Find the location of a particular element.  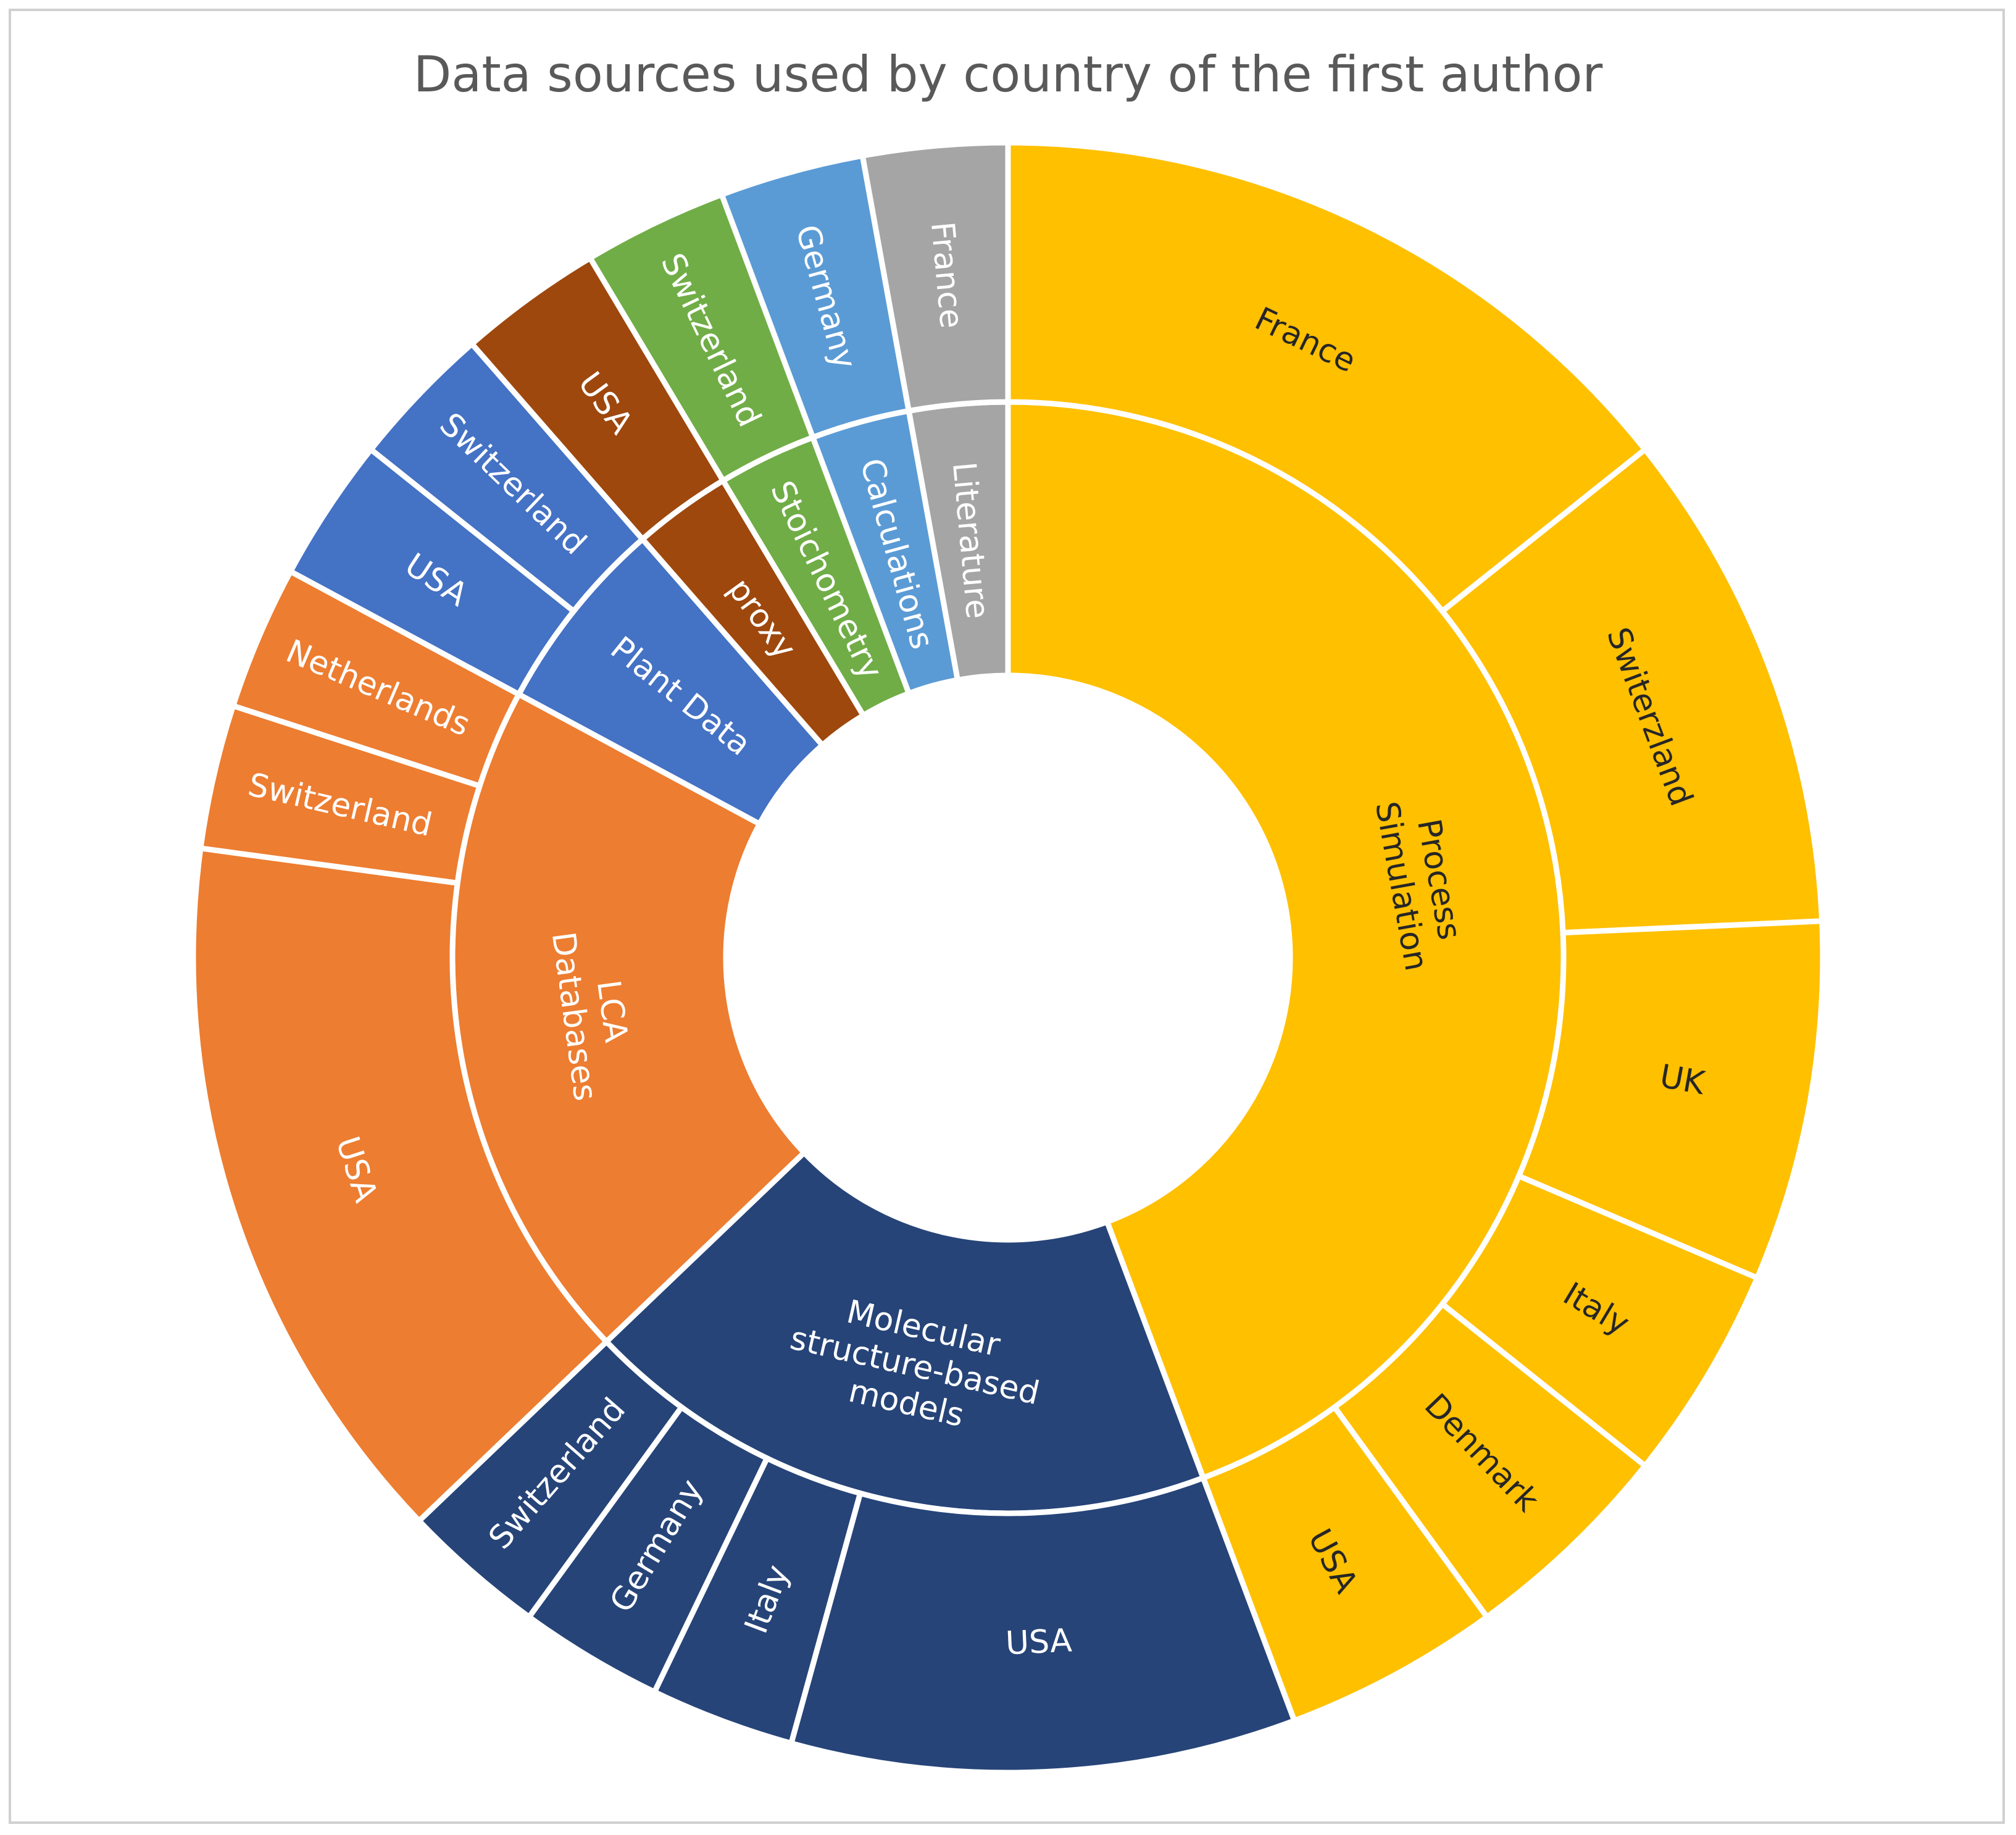

outer-label-molecular-structure-based-models-usa: USA is located at coordinates (1039, 1642).